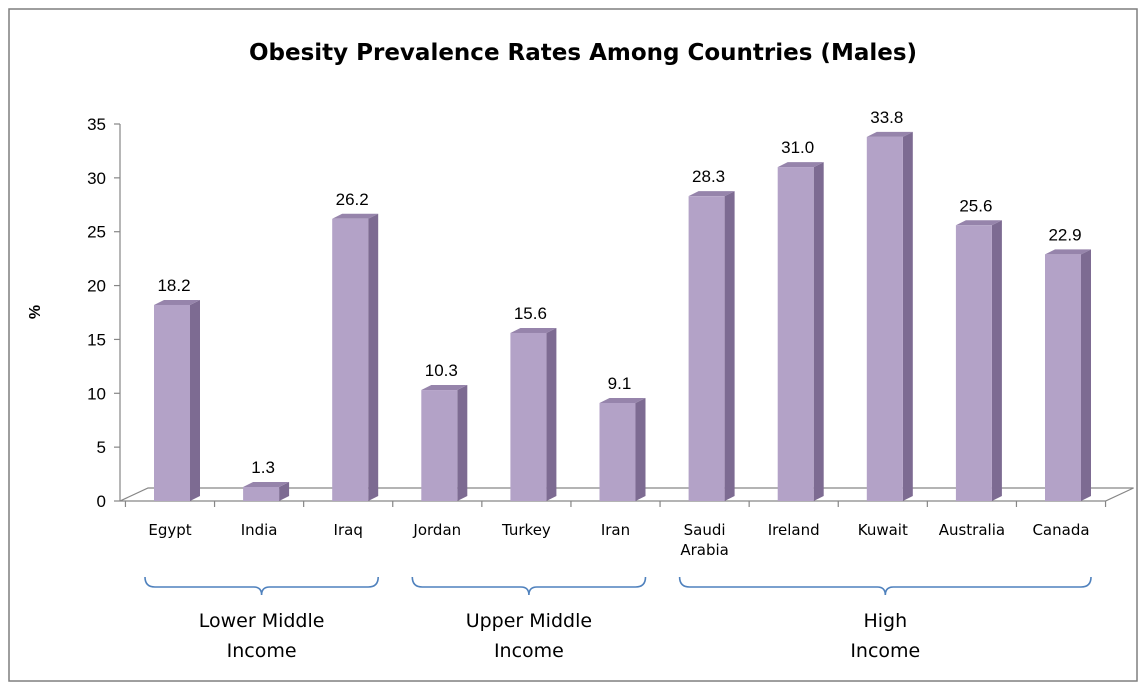 Image resolution: width=1146 pixels, height=694 pixels. Describe the element at coordinates (352, 199) in the screenshot. I see `data-label: 26.2` at that location.